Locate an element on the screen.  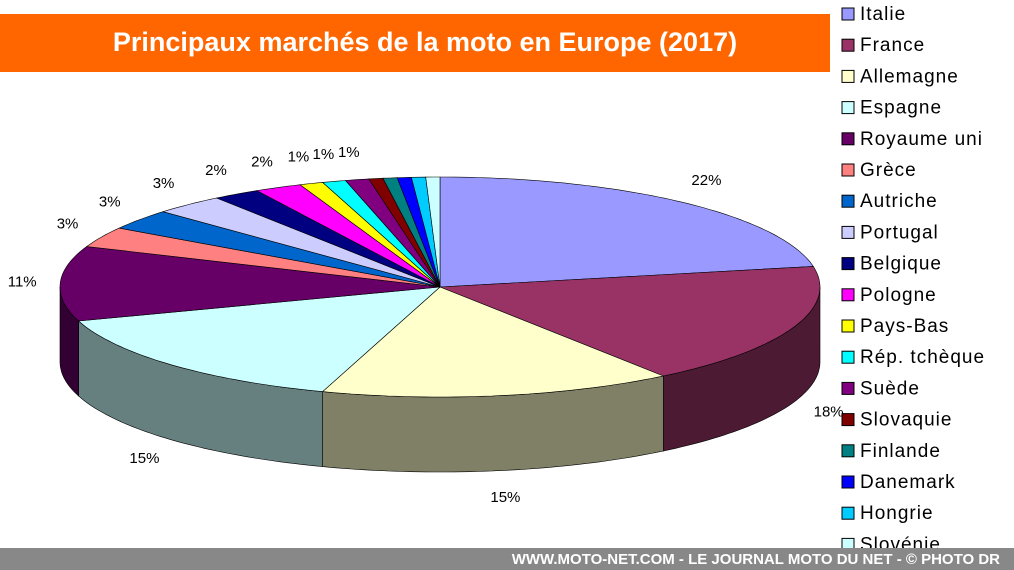
legend-label: Autriche is located at coordinates (899, 201).